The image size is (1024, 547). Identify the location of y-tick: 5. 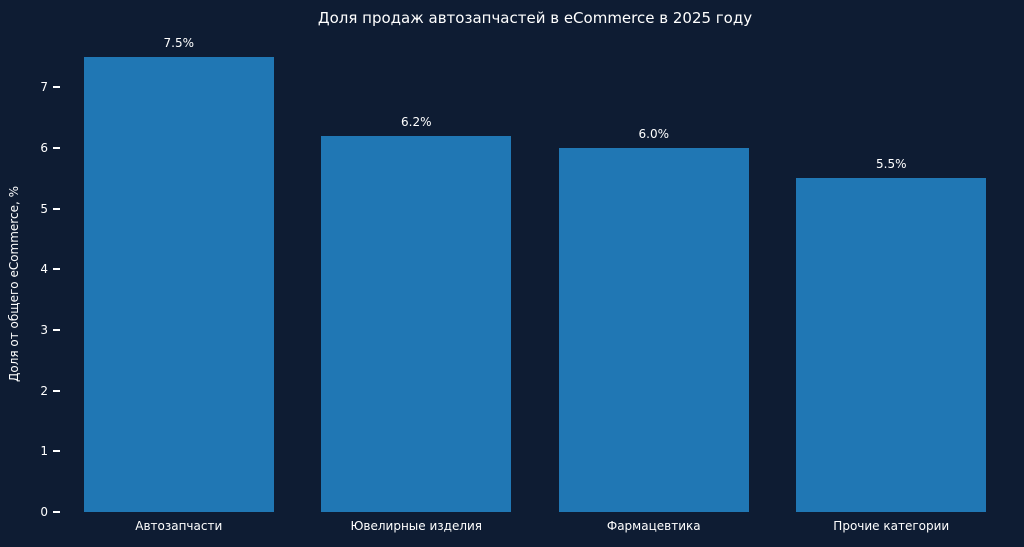
(50, 209).